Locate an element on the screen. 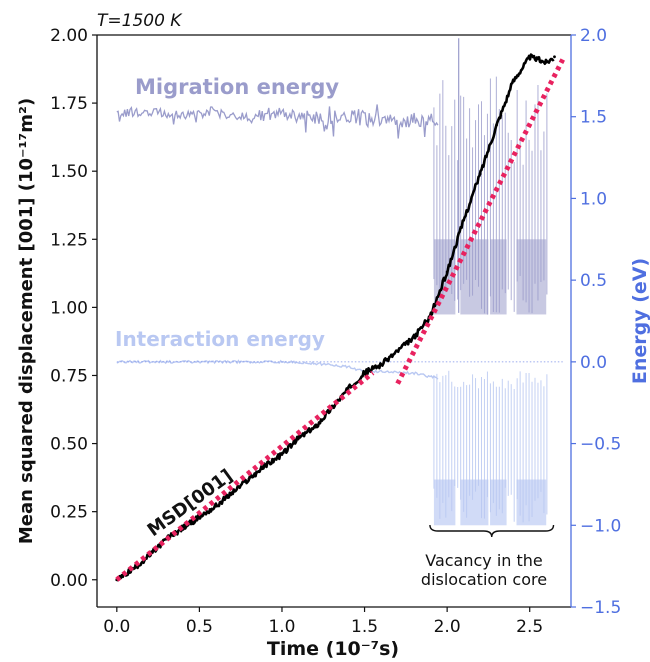  y-left-tick-label: 2.00 is located at coordinates (69, 36).